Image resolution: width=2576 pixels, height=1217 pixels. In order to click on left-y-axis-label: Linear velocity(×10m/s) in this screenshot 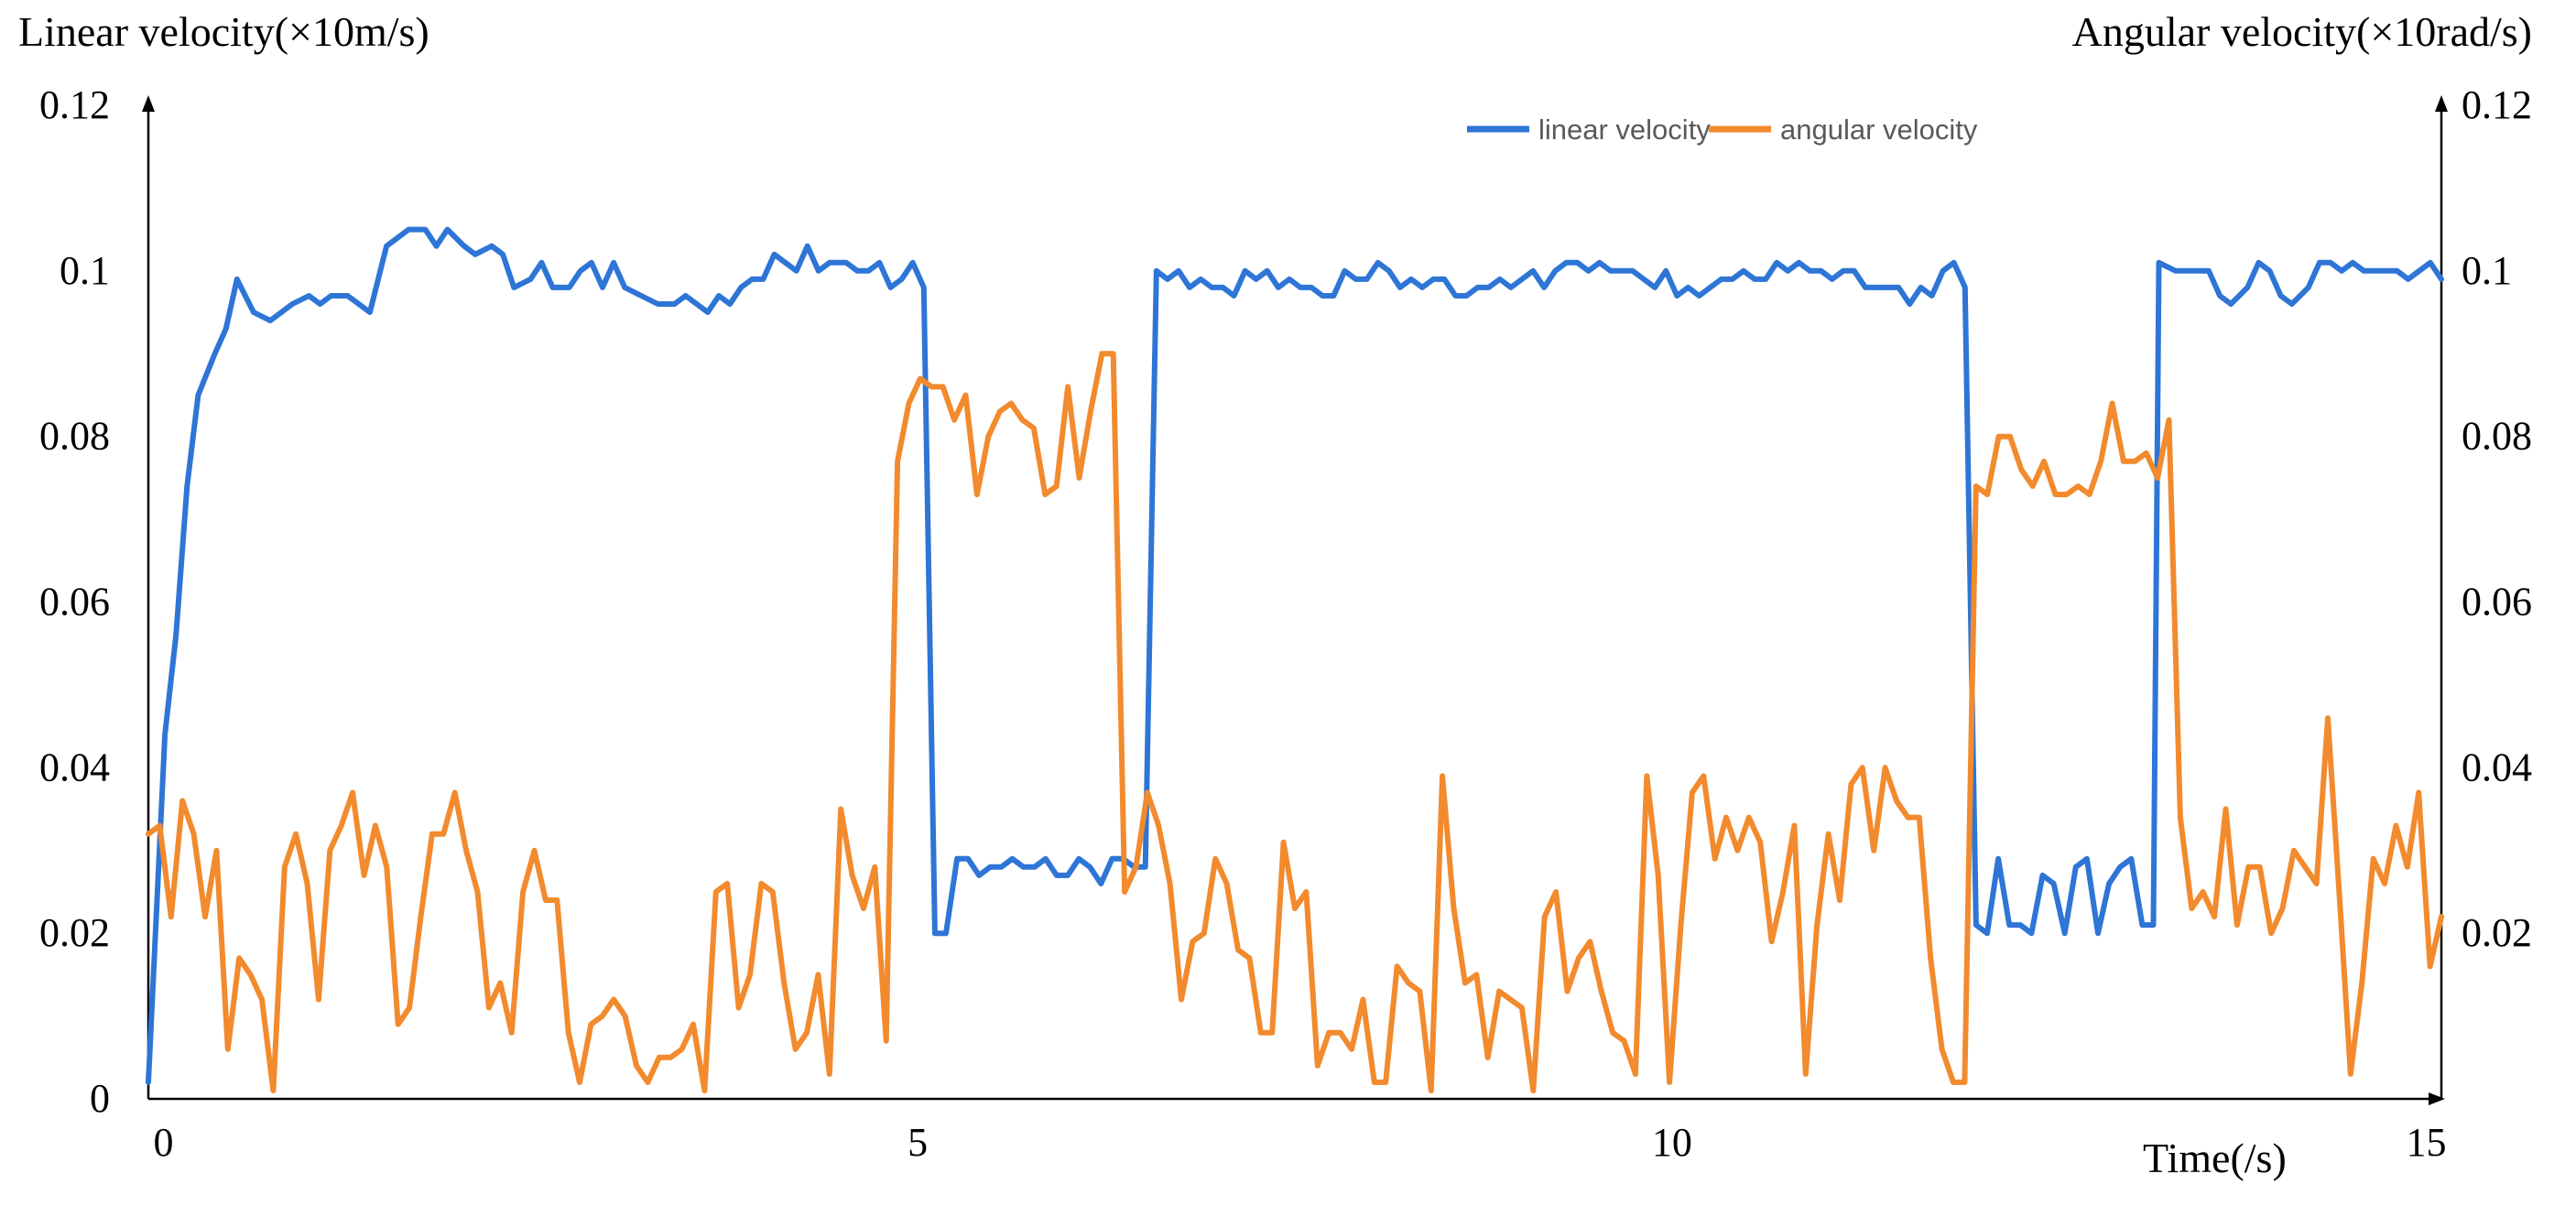, I will do `click(223, 32)`.